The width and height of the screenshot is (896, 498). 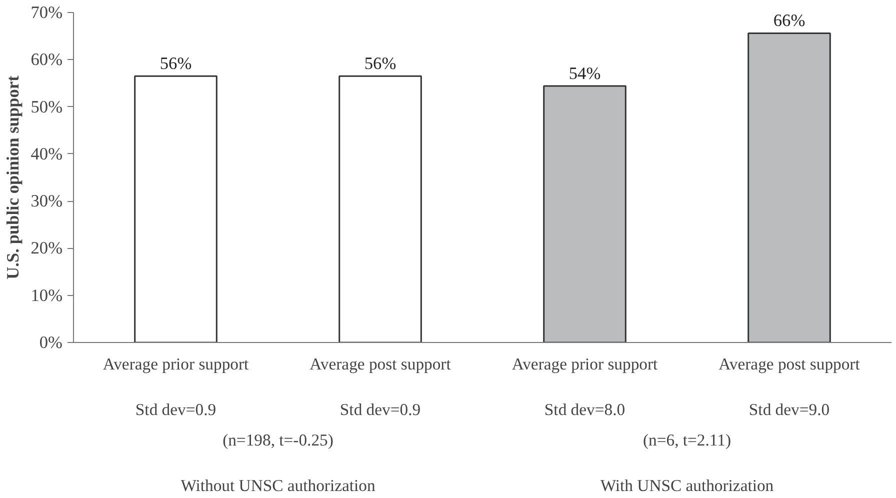 I want to click on y-tick-label: 20%, so click(x=46, y=248).